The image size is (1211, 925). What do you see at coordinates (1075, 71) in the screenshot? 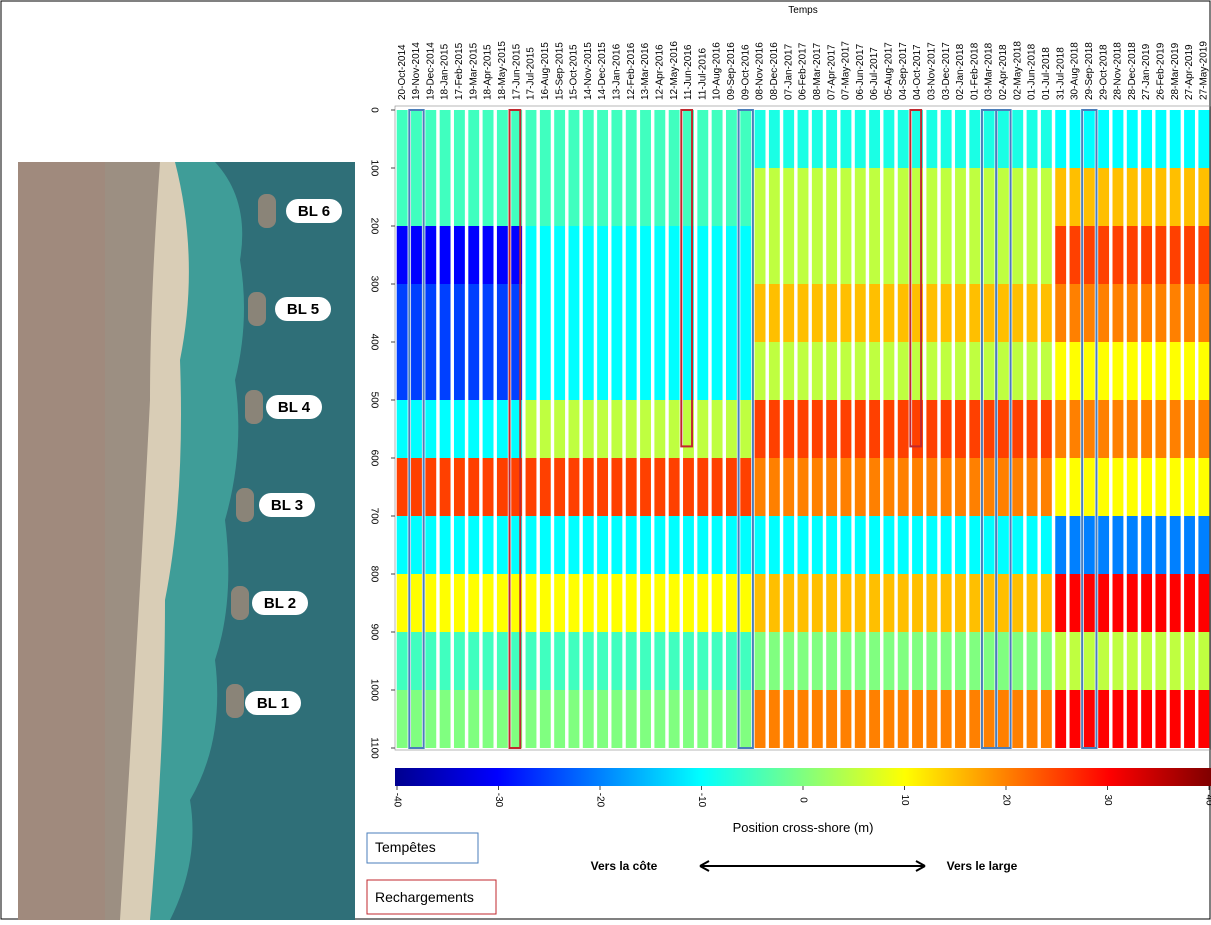
I see `x-tick-label: 30-Aug-2018` at bounding box center [1075, 71].